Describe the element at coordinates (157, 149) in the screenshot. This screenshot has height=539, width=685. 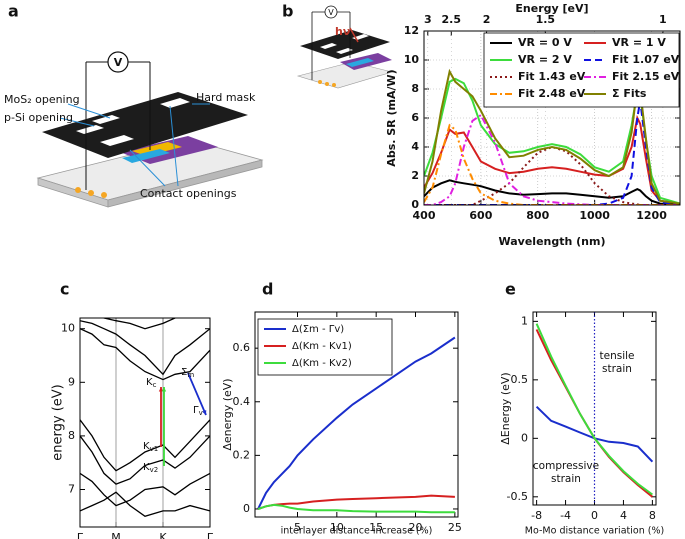
I see `contact-pad` at that location.